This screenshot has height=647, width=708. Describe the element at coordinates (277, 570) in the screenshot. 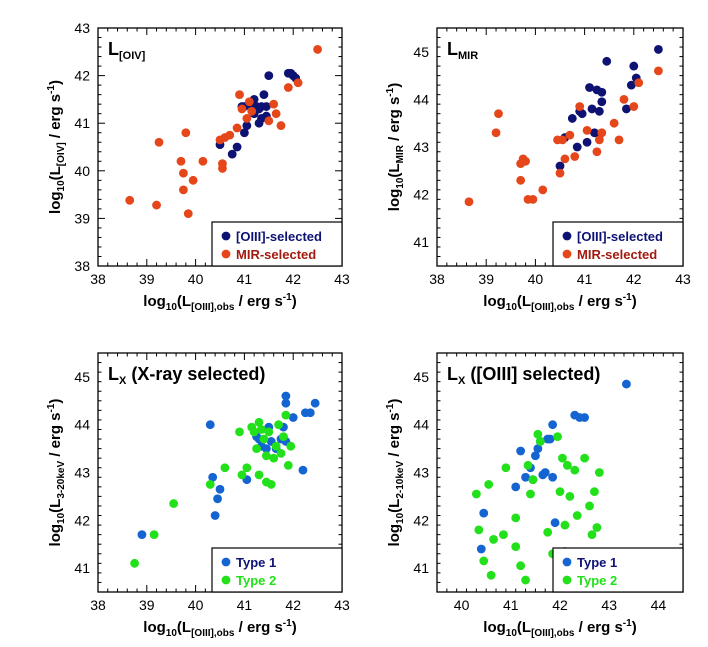

I see `legend: Type 1 Type 2` at that location.